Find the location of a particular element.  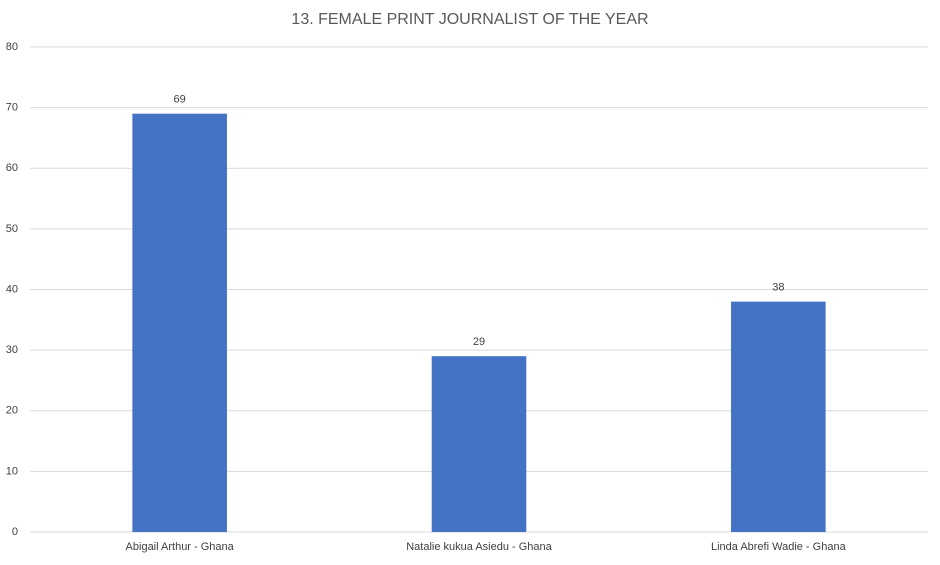

chart-title: 13. FEMALE PRINT JOURNALIST OF THE YEAR is located at coordinates (469, 19).